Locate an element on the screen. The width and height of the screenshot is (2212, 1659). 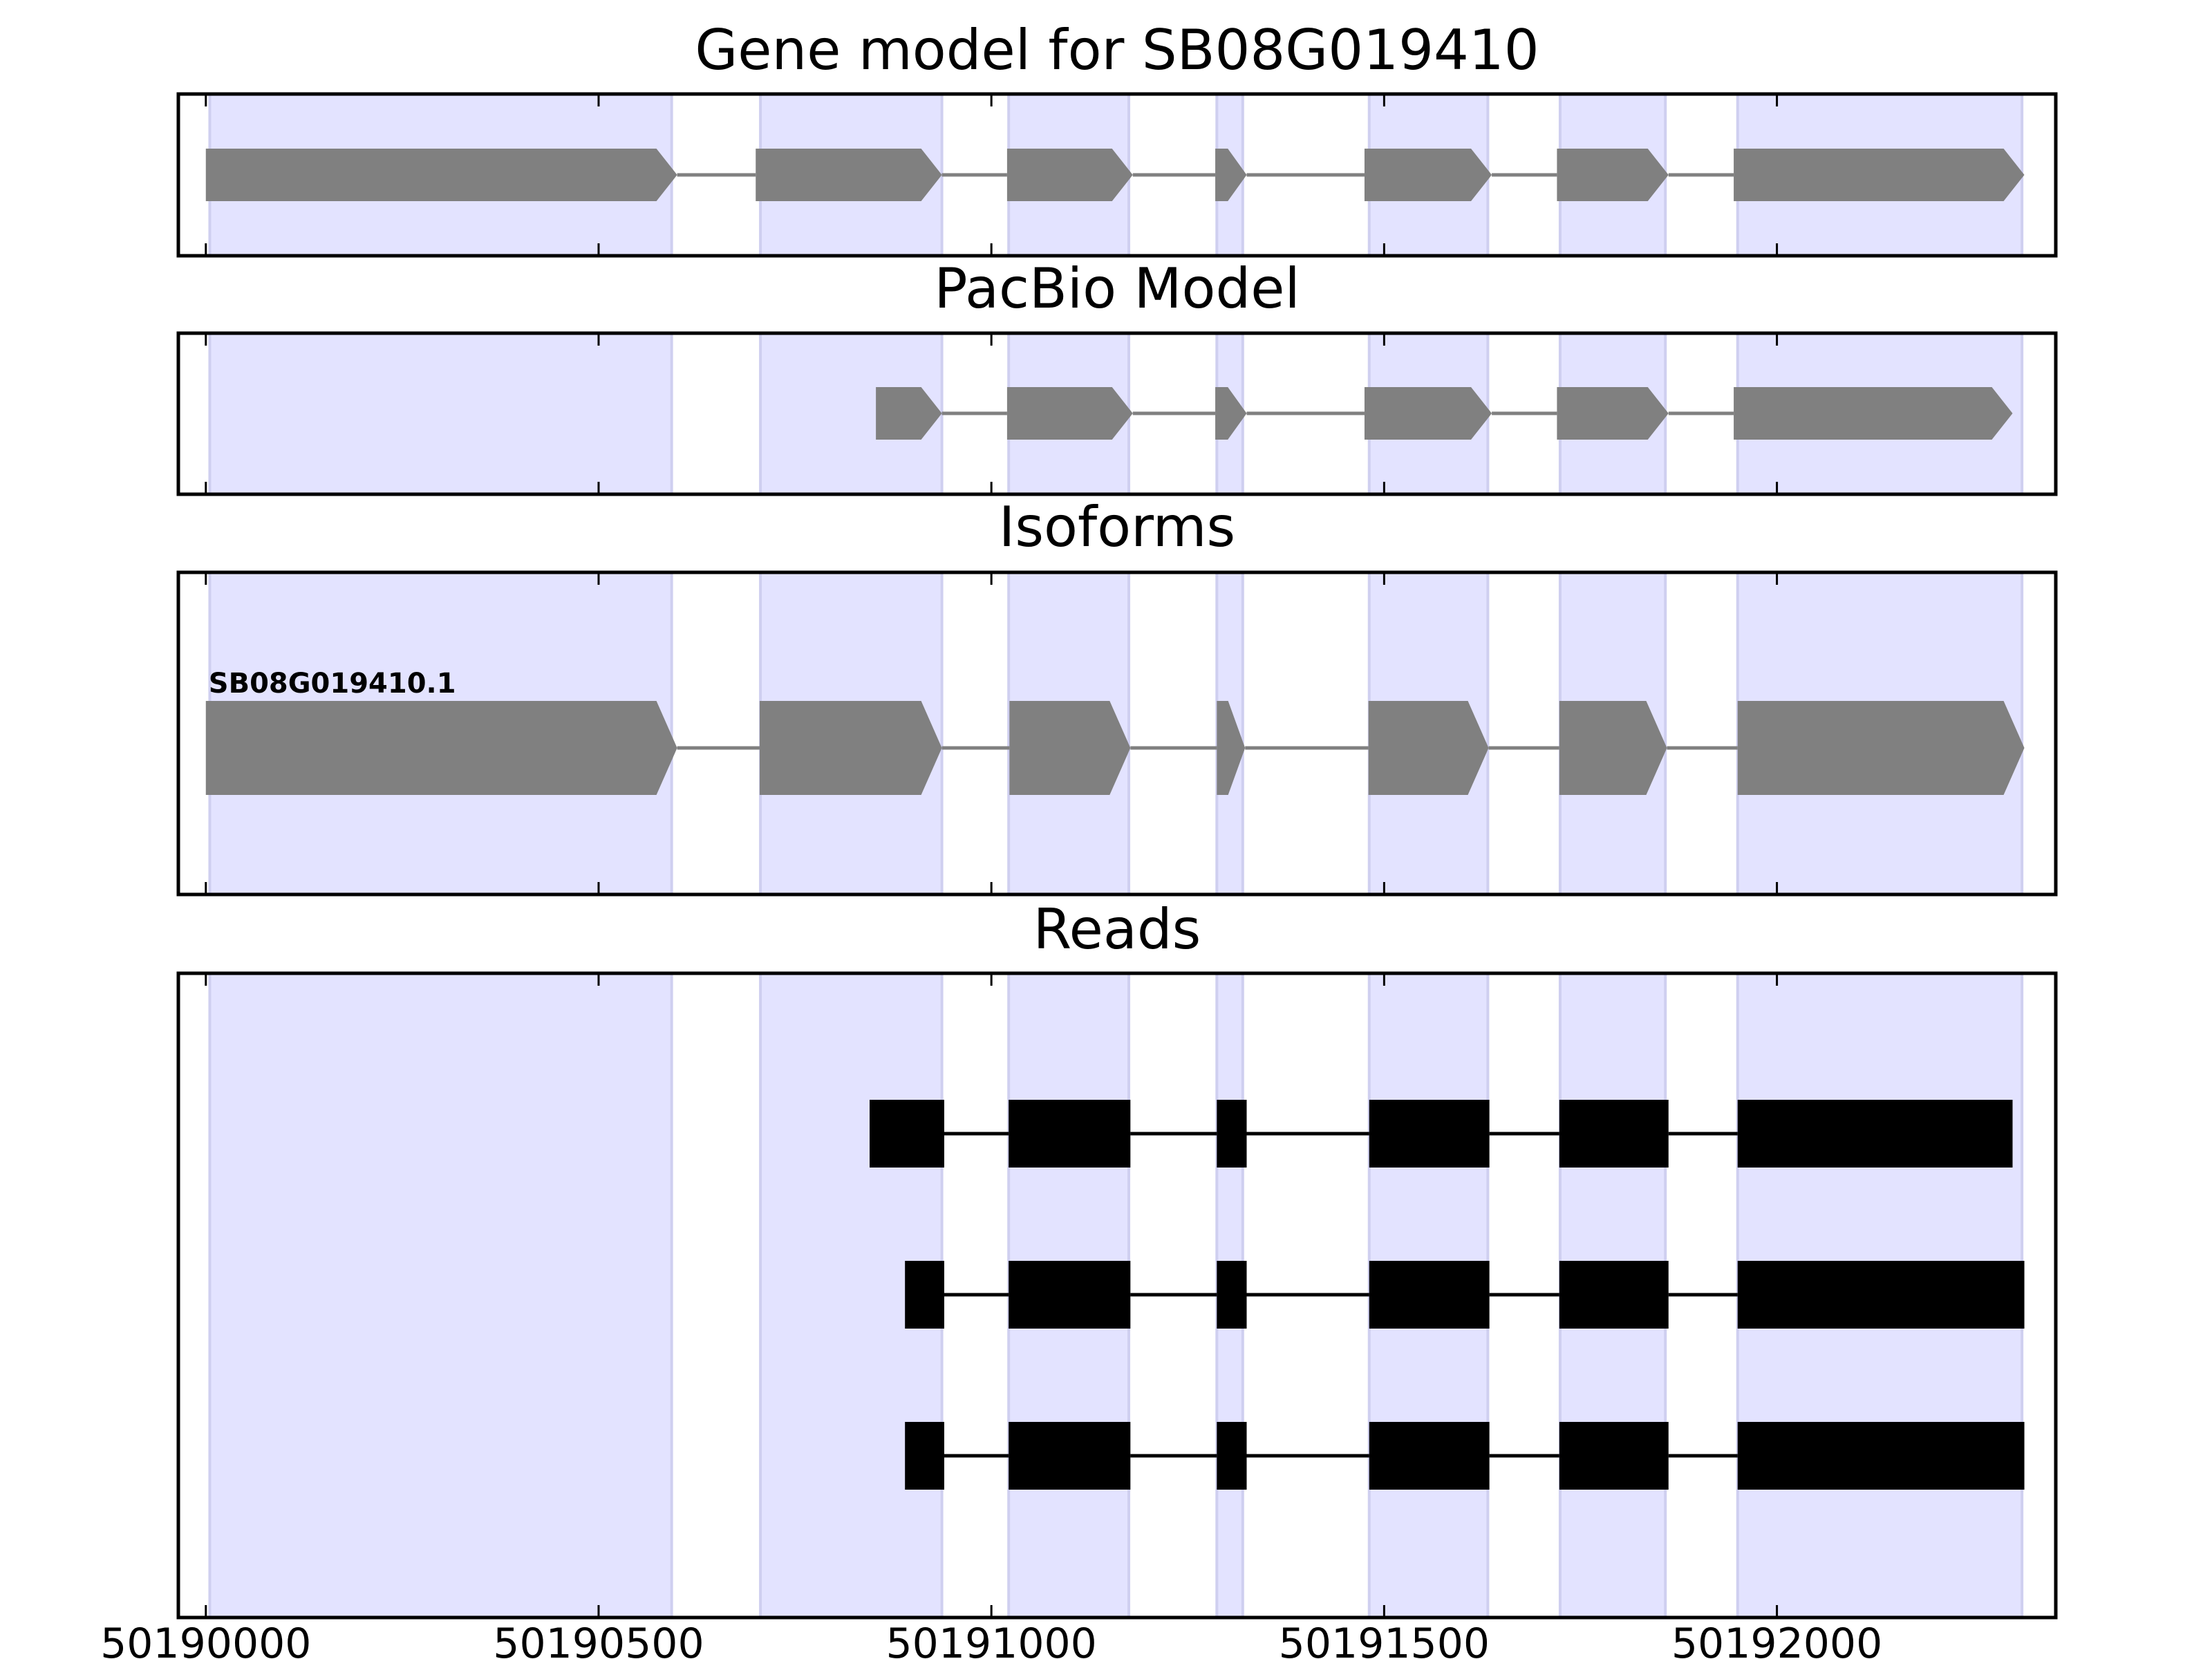
panel-title-reads: Reads is located at coordinates (1117, 929).